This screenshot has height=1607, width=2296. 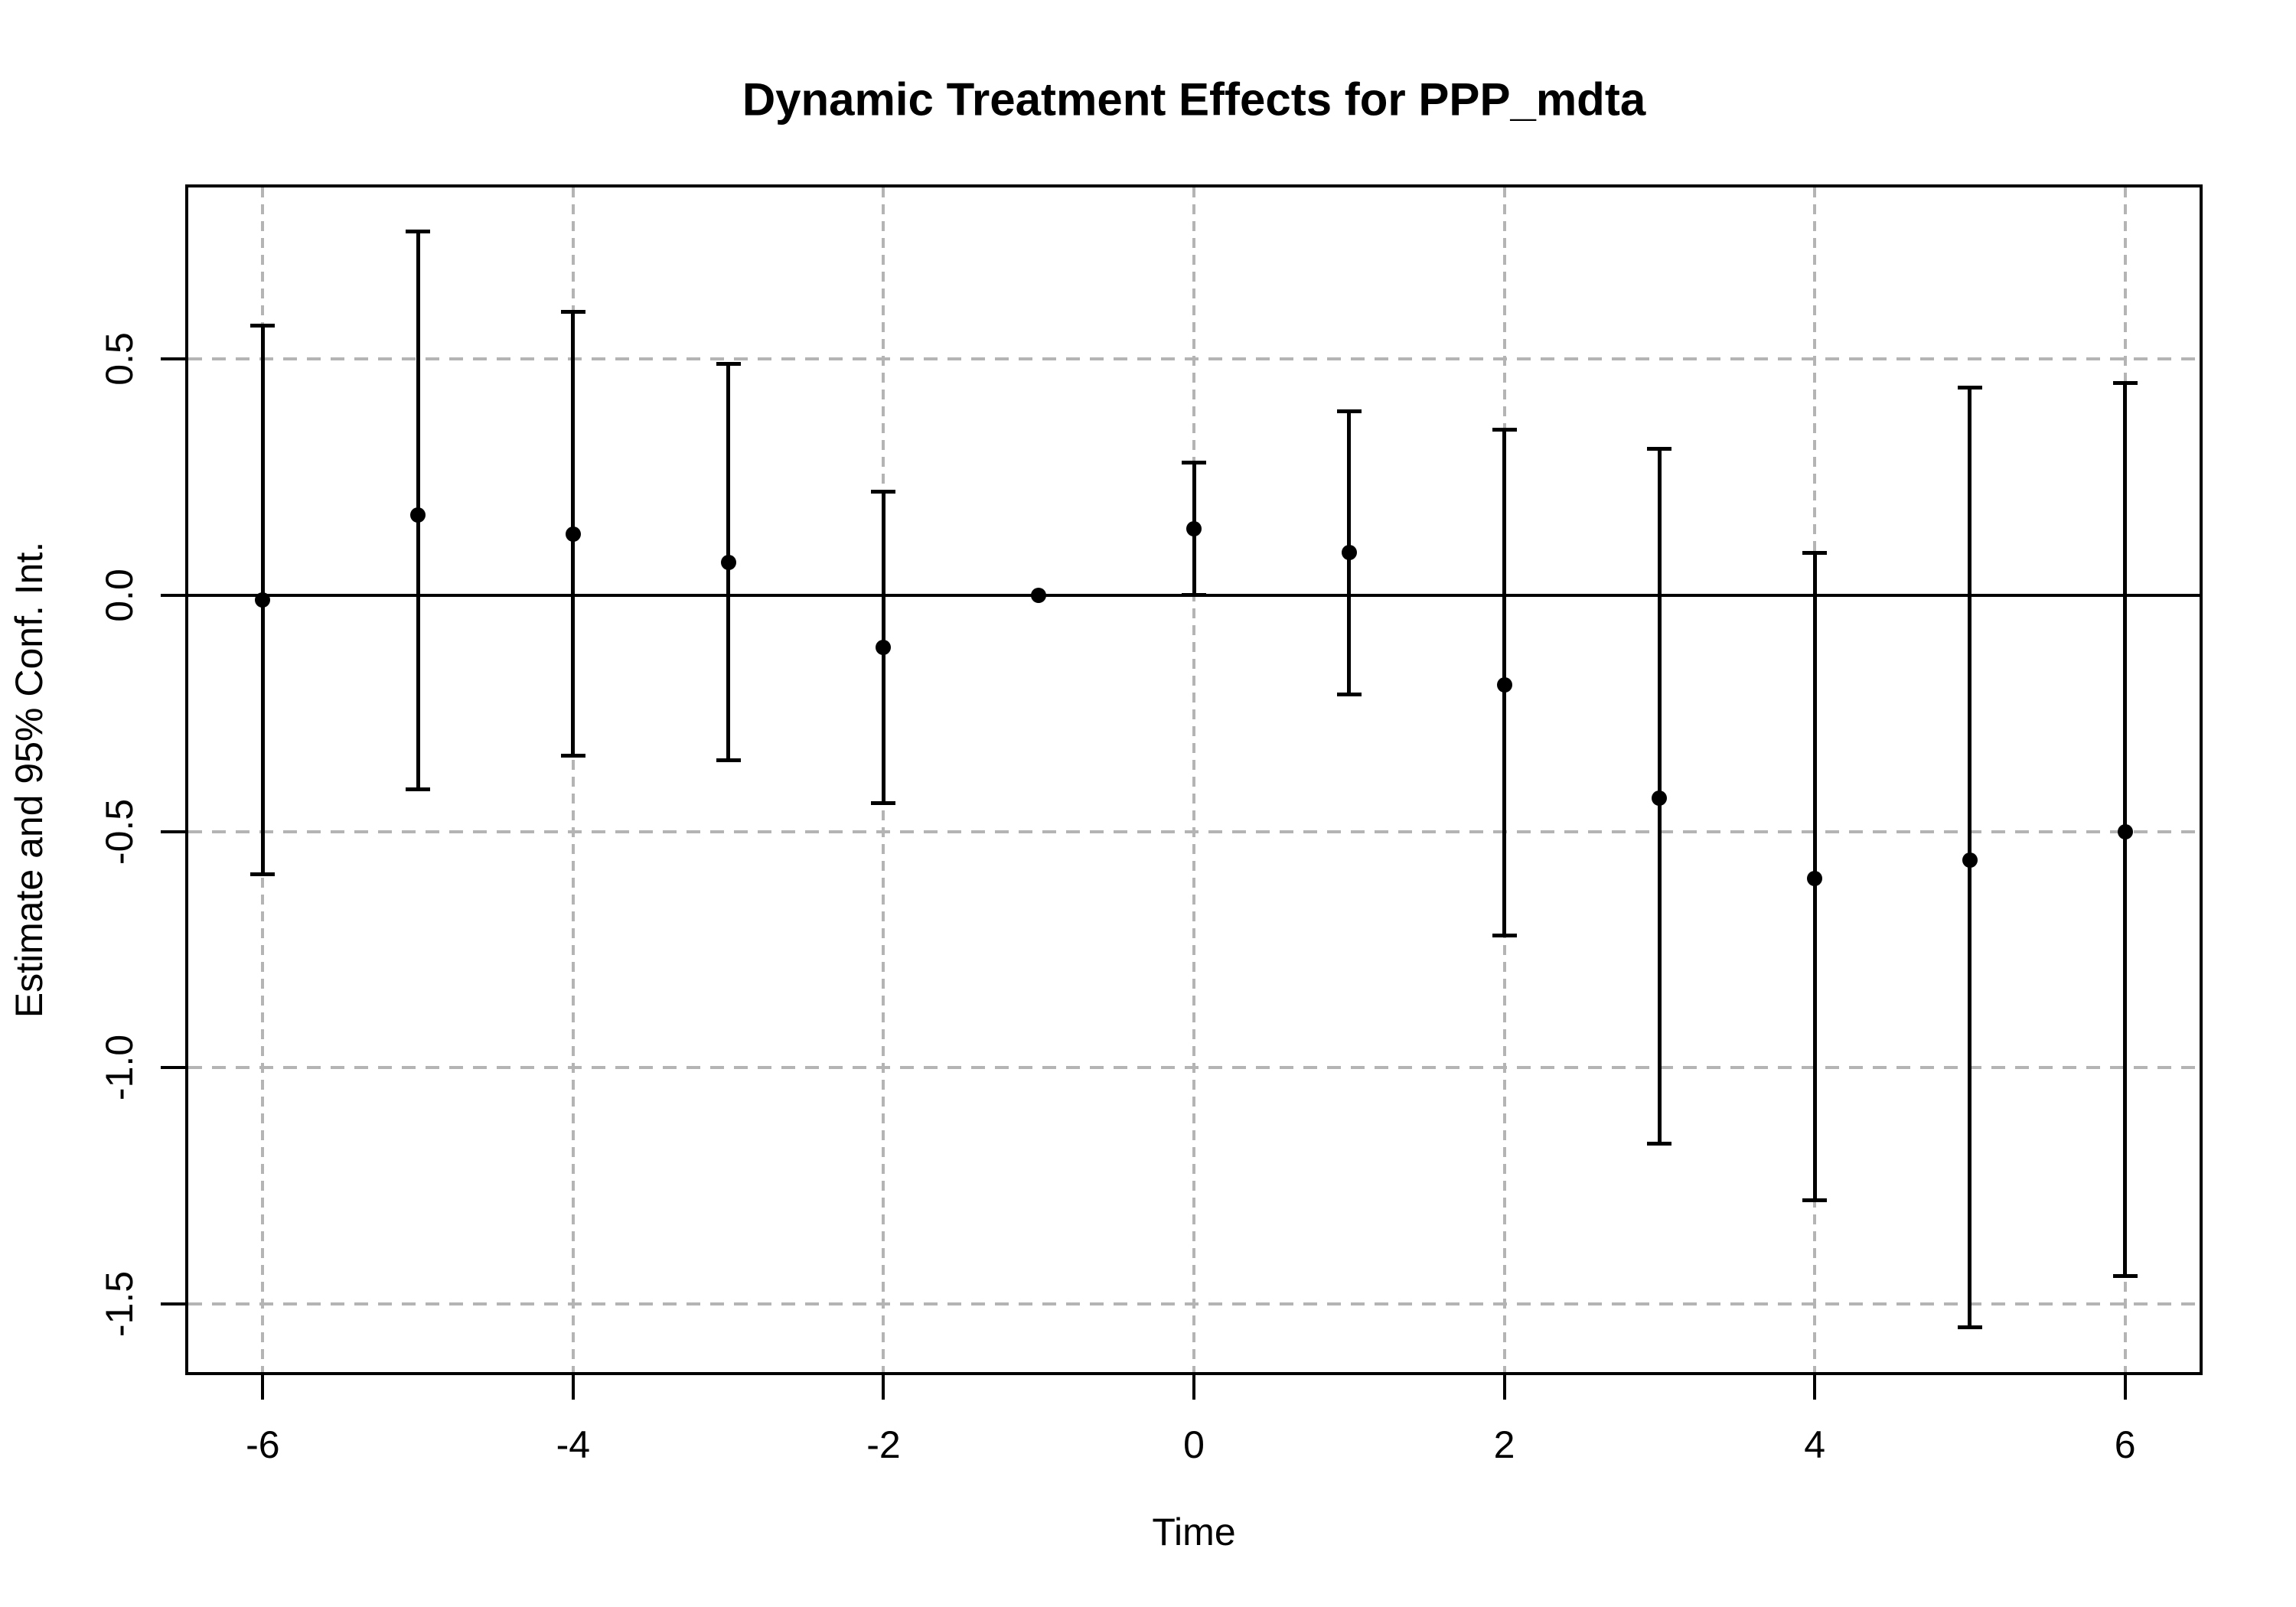 What do you see at coordinates (119, 831) in the screenshot?
I see `y-axis-tick-label: -0.5` at bounding box center [119, 831].